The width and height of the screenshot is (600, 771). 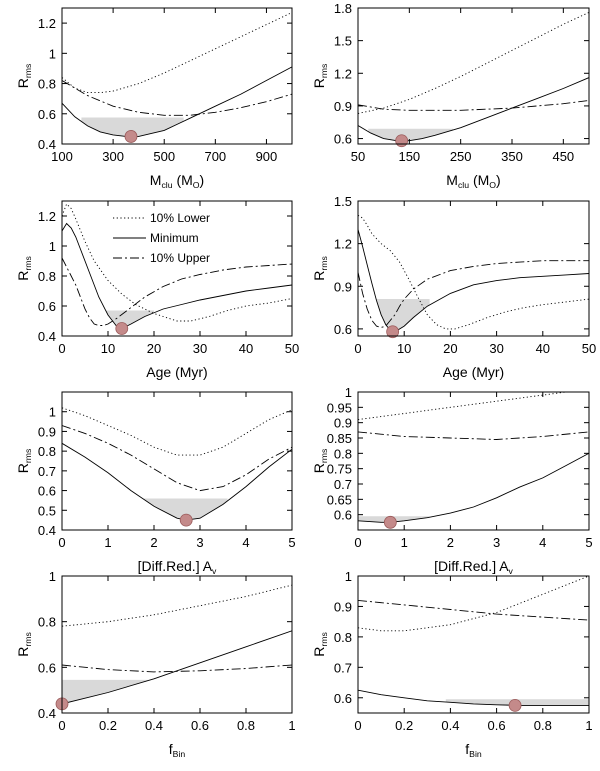 I want to click on x-tick-label: 300, so click(x=113, y=156).